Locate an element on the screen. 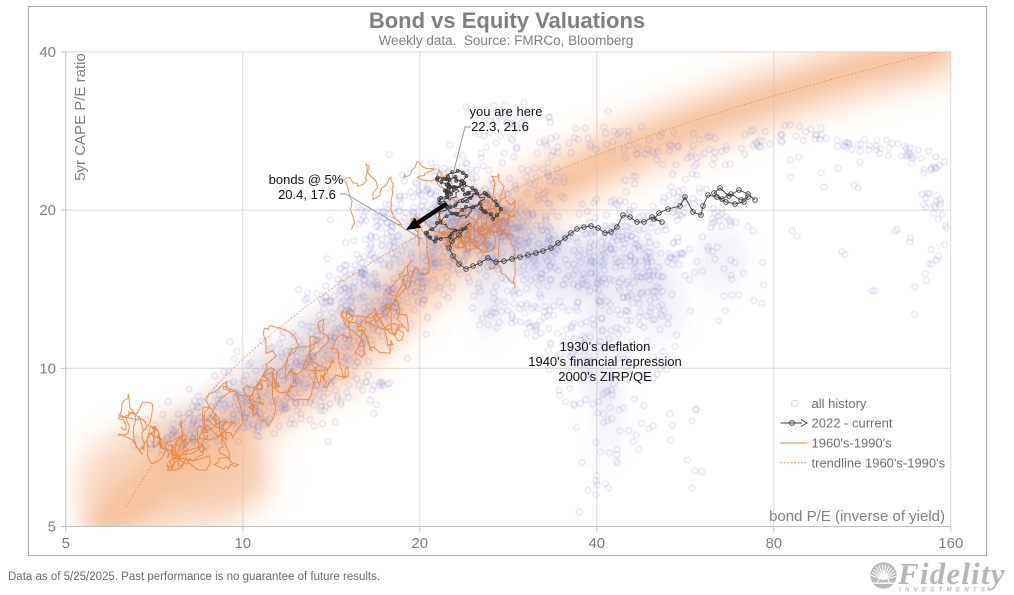 The width and height of the screenshot is (1014, 595). svg-text:Weekly data. Source: FMRCo, B: Weekly data. Source: FMRCo, Bloomberg is located at coordinates (506, 40).